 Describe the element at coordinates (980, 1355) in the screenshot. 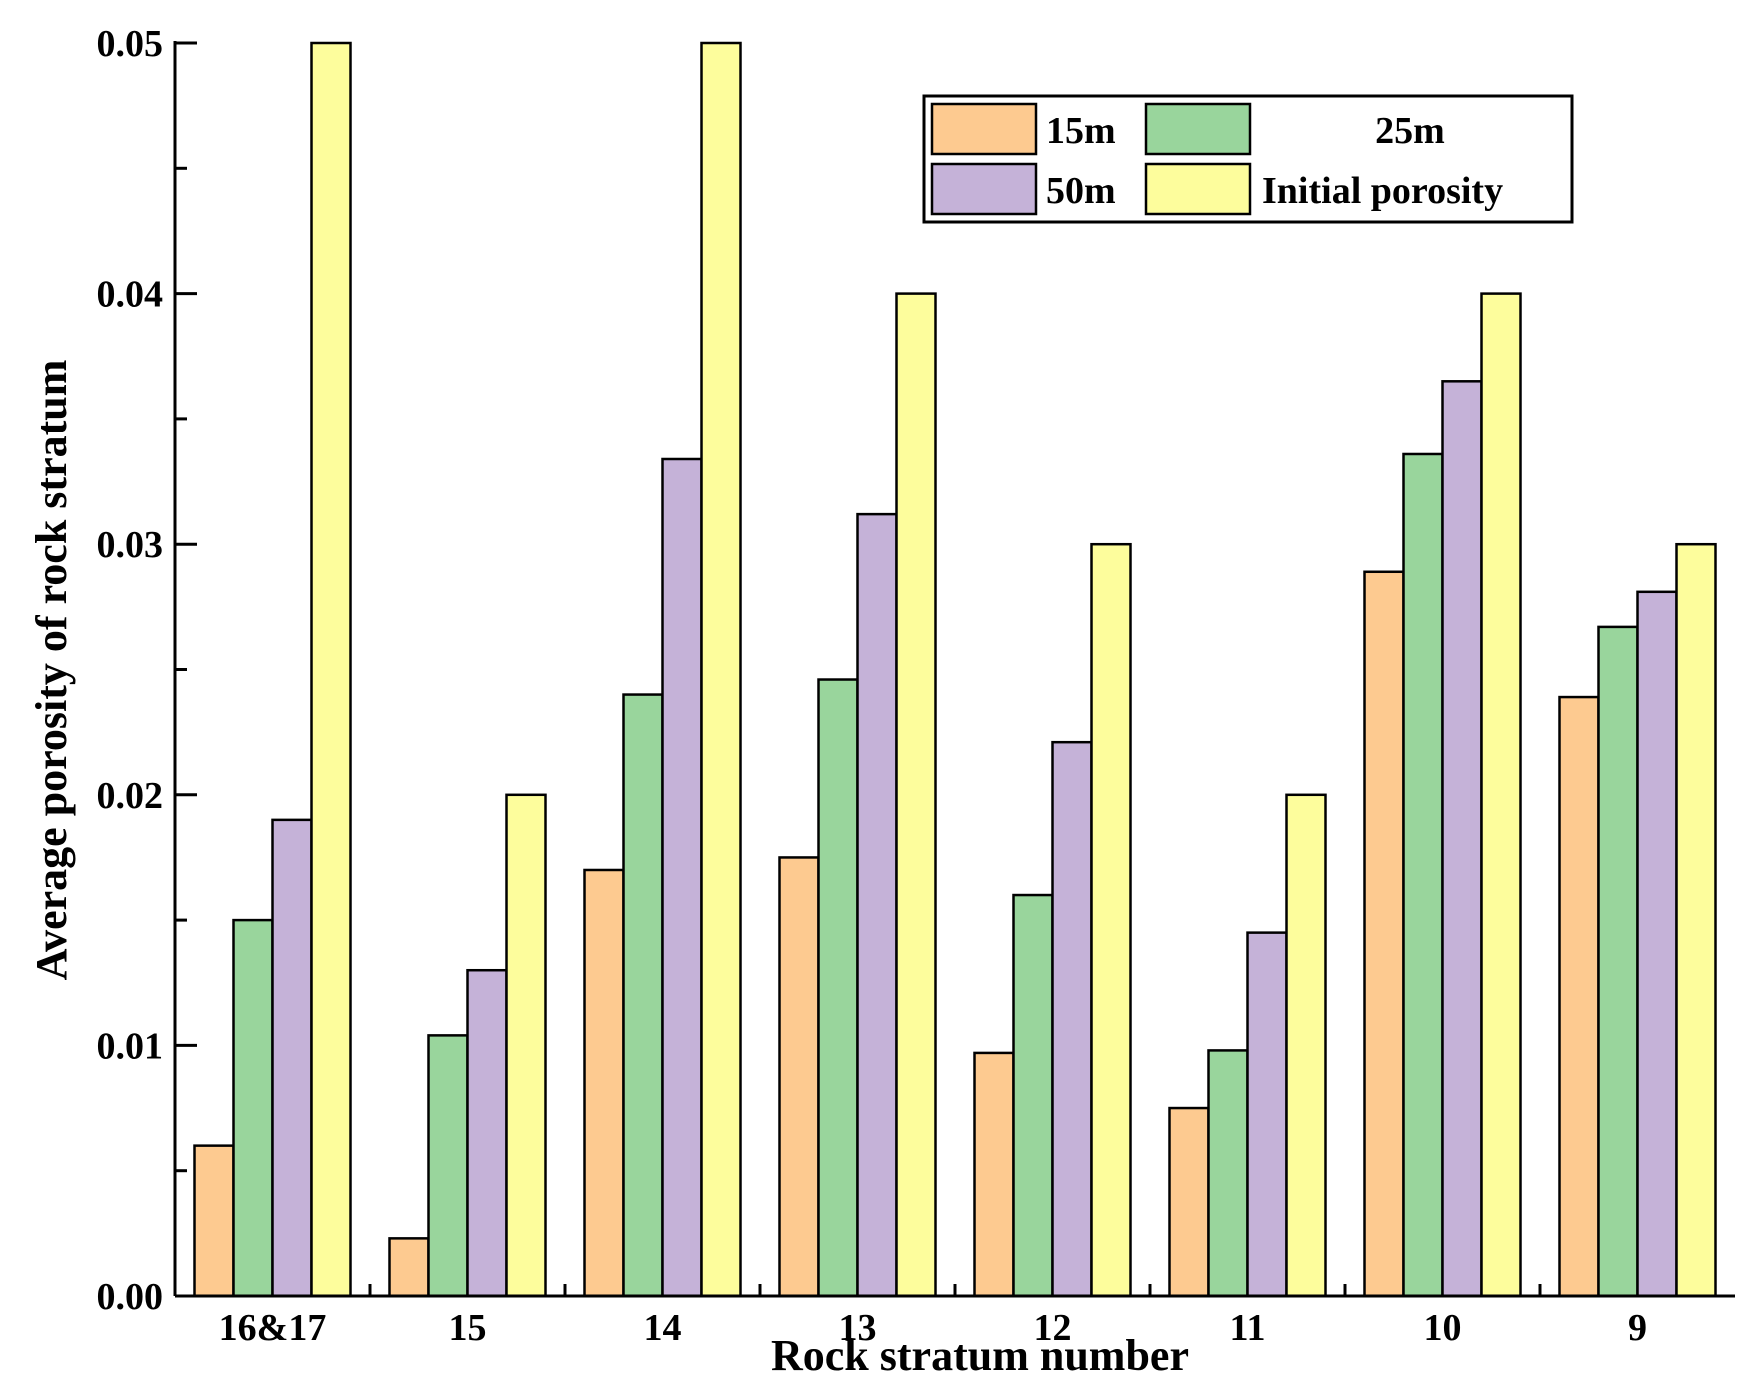

I see `x-axis-title: Rock stratum number` at that location.